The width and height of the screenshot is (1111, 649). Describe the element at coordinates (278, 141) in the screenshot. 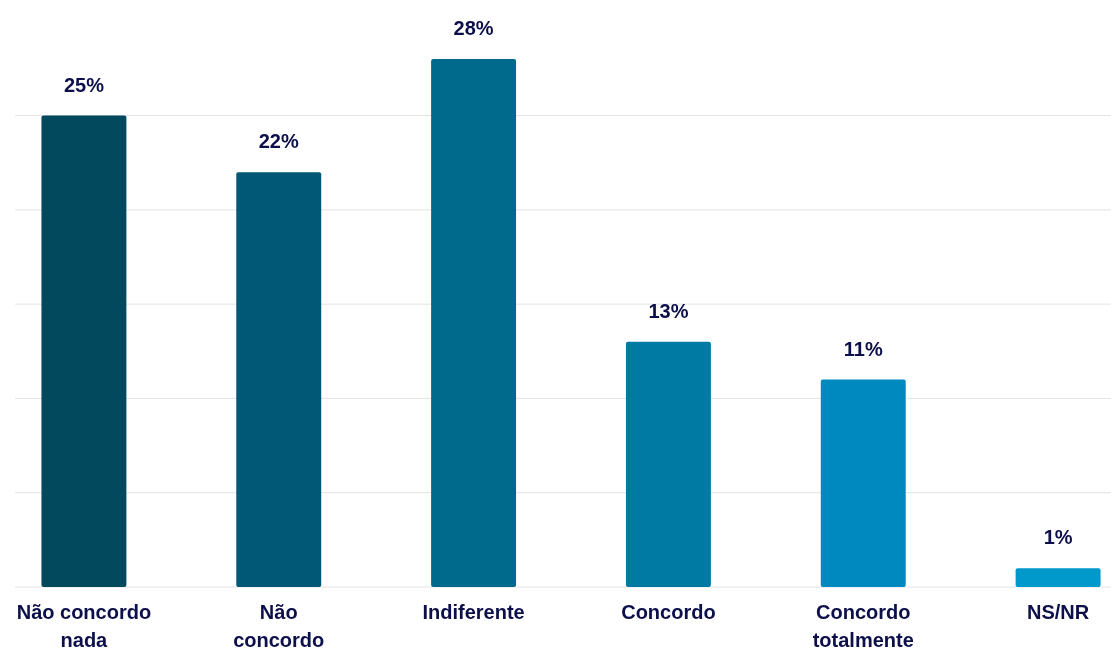

I see `data-label: 22%` at that location.